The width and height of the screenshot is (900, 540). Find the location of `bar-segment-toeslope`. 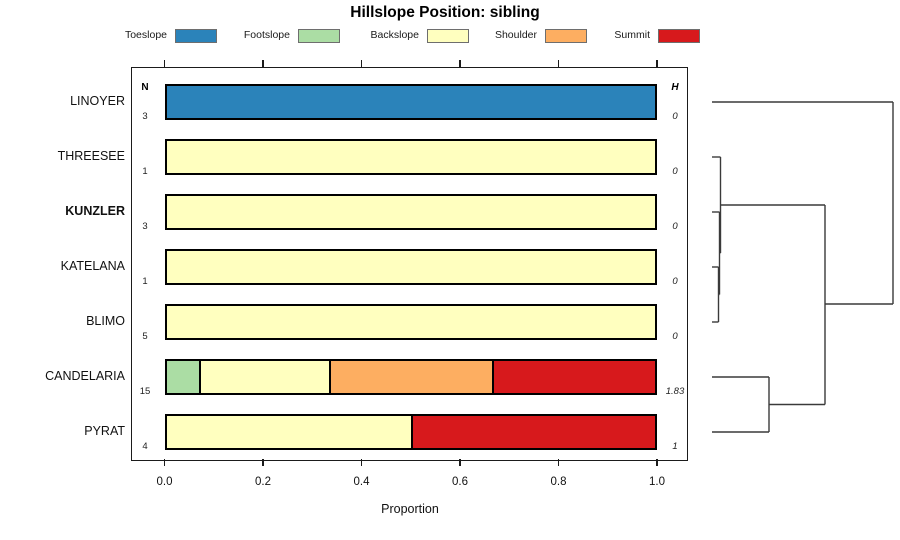

bar-segment-toeslope is located at coordinates (410, 102).